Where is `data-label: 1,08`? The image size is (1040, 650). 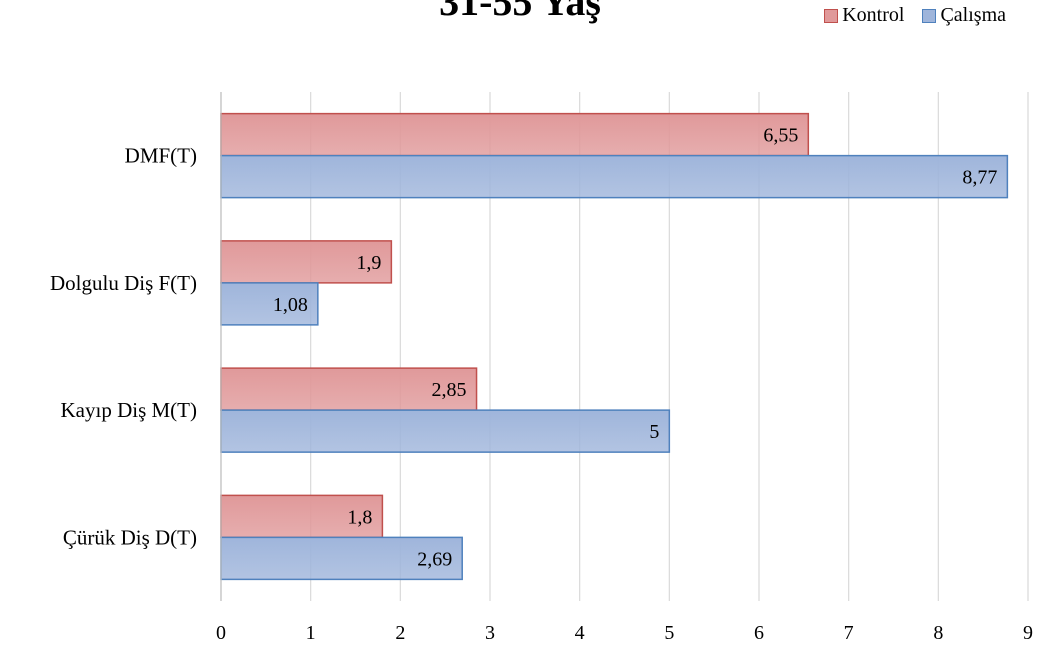
data-label: 1,08 is located at coordinates (290, 305).